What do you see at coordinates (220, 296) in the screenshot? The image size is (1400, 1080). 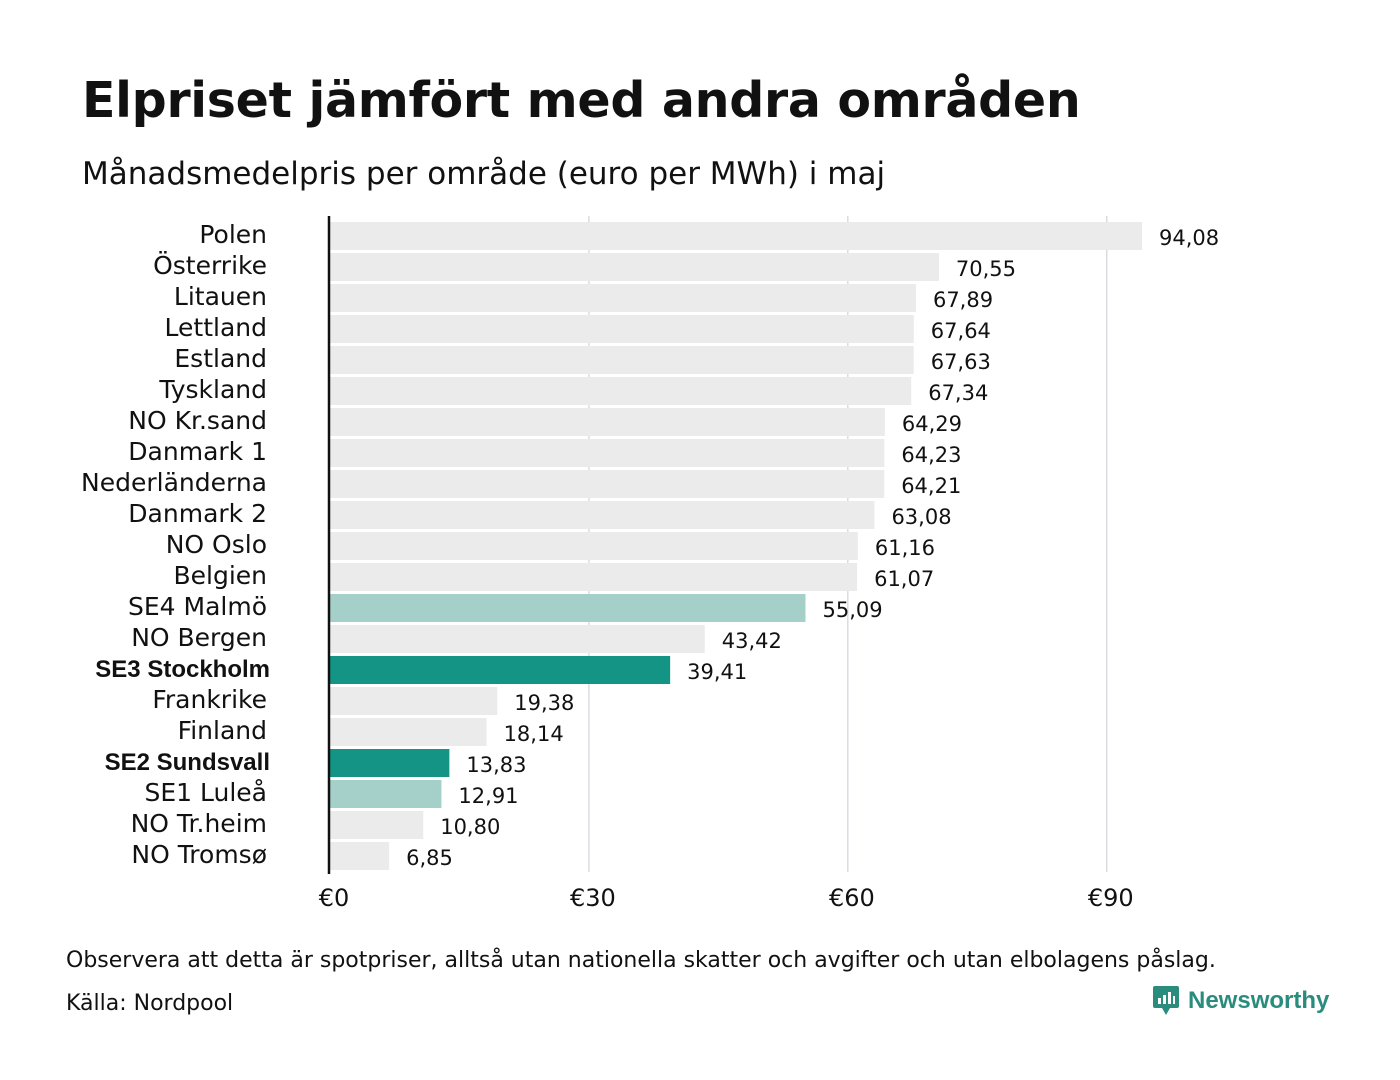 I see `category-label: Litauen` at bounding box center [220, 296].